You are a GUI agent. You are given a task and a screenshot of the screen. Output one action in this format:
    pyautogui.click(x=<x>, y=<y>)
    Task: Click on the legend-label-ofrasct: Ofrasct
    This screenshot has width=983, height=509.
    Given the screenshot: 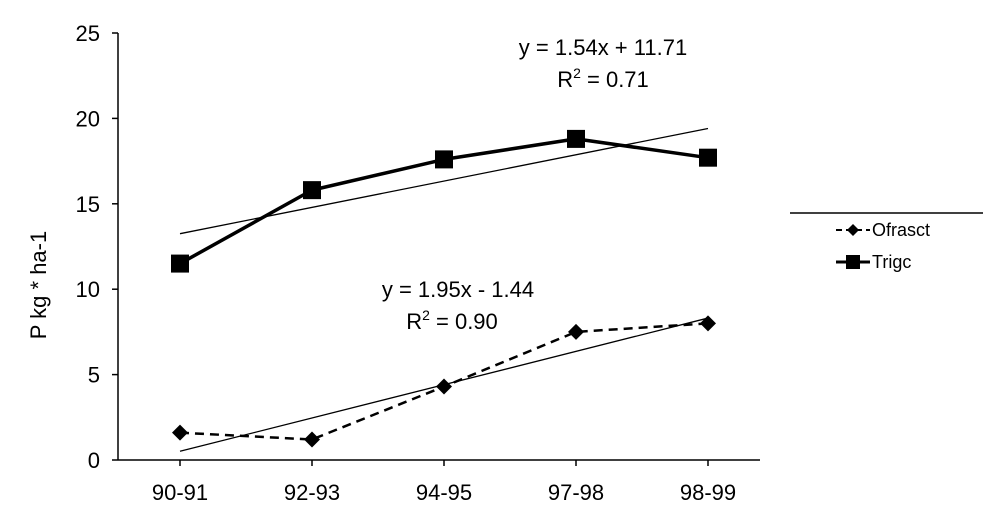 What is the action you would take?
    pyautogui.click(x=901, y=230)
    